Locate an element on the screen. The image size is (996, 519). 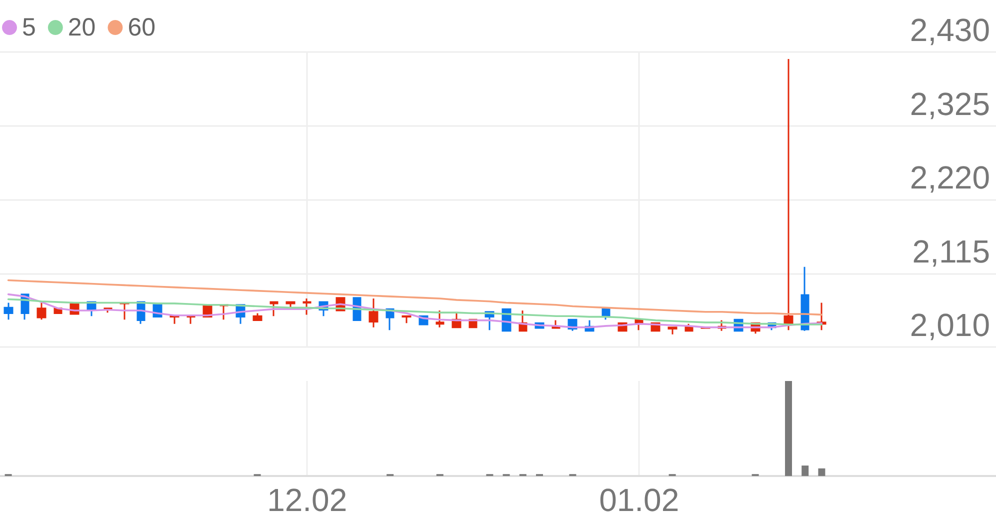
x-tick-label: 01.02 is located at coordinates (639, 500).